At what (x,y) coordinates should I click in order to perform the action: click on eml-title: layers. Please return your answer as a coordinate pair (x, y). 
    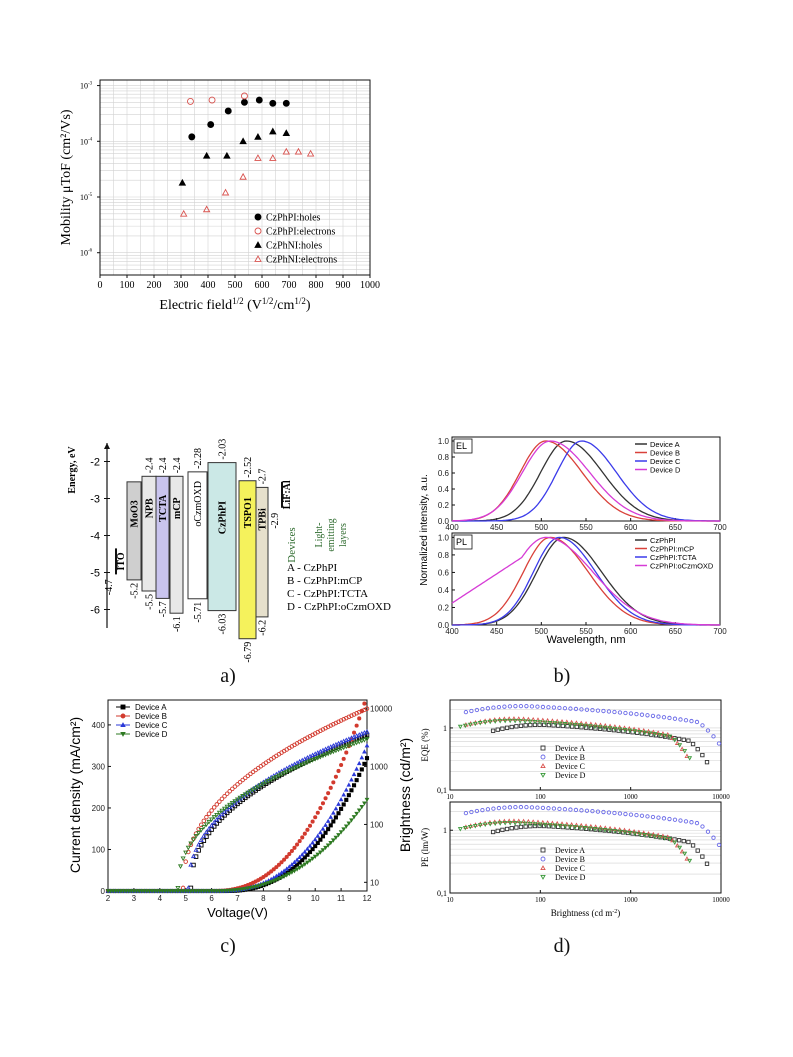
    Looking at the image, I should click on (343, 535).